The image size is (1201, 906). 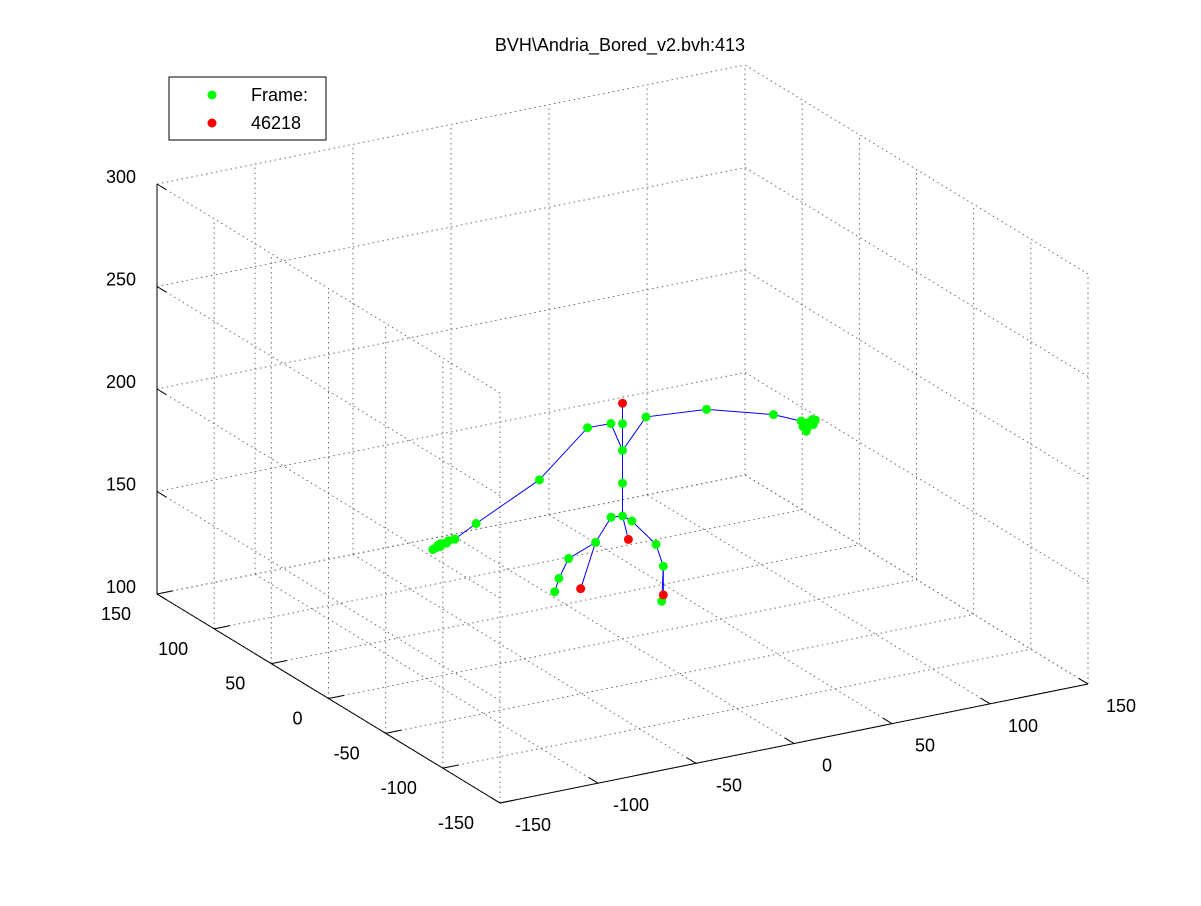 What do you see at coordinates (212, 123) in the screenshot?
I see `legend-marker-frame-number` at bounding box center [212, 123].